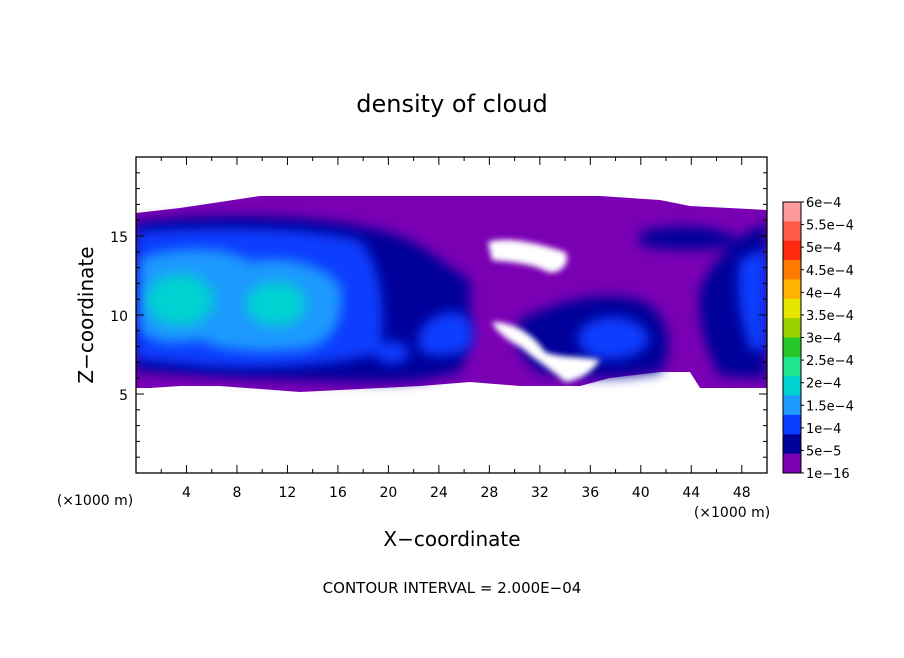 The height and width of the screenshot is (658, 904). I want to click on colorbar-label: 4e−4, so click(823, 293).